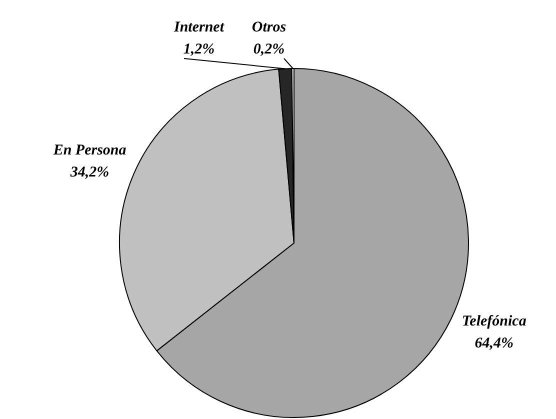  Describe the element at coordinates (89, 150) in the screenshot. I see `slice-label: En Persona` at that location.